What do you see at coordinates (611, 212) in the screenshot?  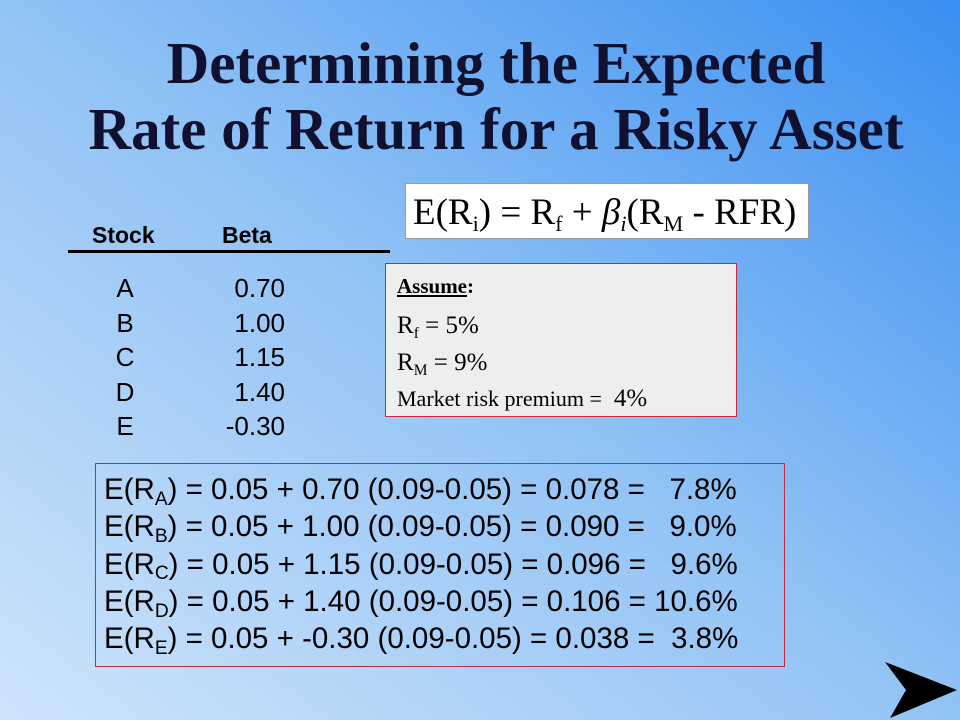 I see `formula-beta-symbol: β` at bounding box center [611, 212].